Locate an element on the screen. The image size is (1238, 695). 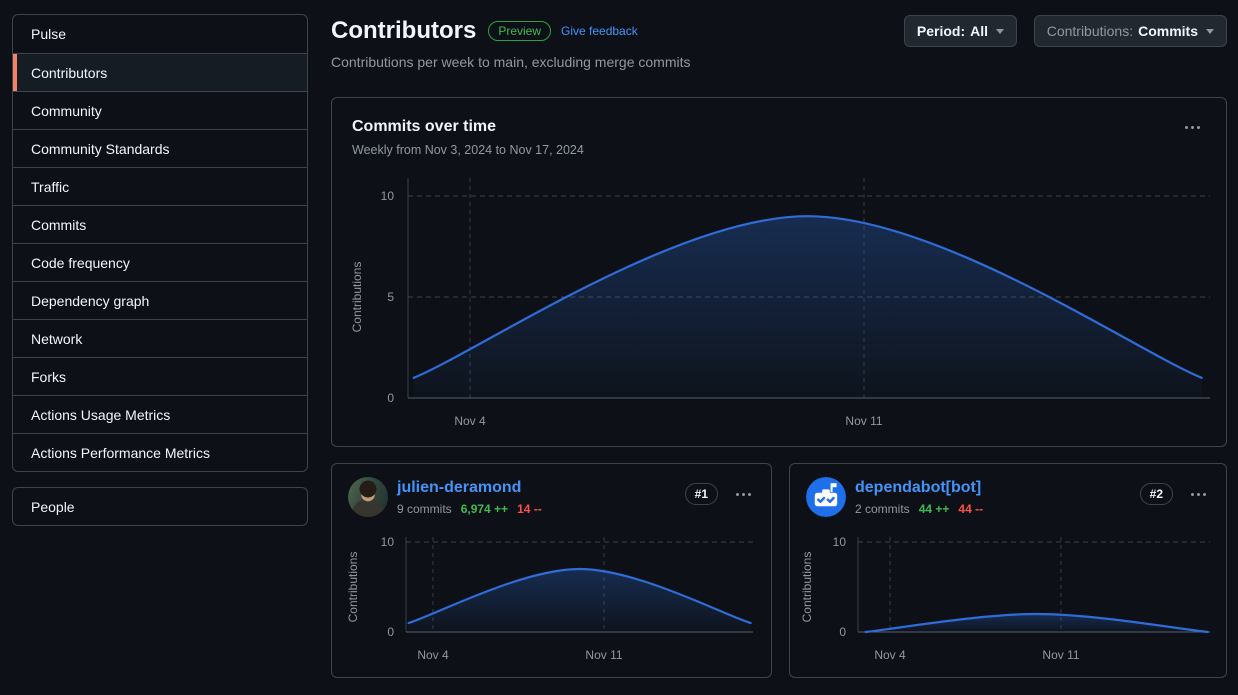
contributor-stats: 2 commits 44 ++ 44 -- is located at coordinates (919, 509).